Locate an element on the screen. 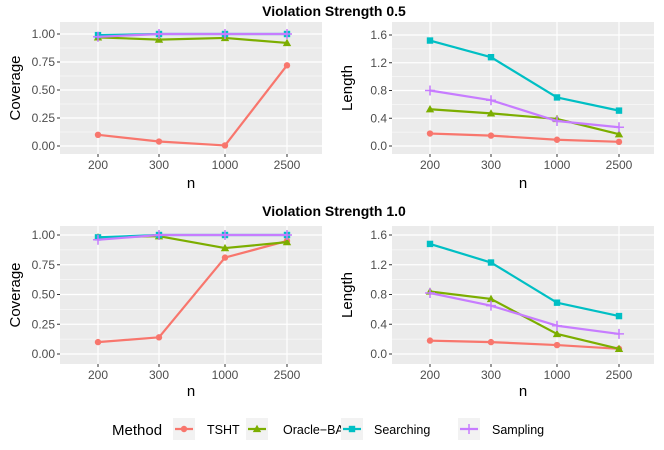 The height and width of the screenshot is (450, 664). legend-label: Searching is located at coordinates (402, 430).